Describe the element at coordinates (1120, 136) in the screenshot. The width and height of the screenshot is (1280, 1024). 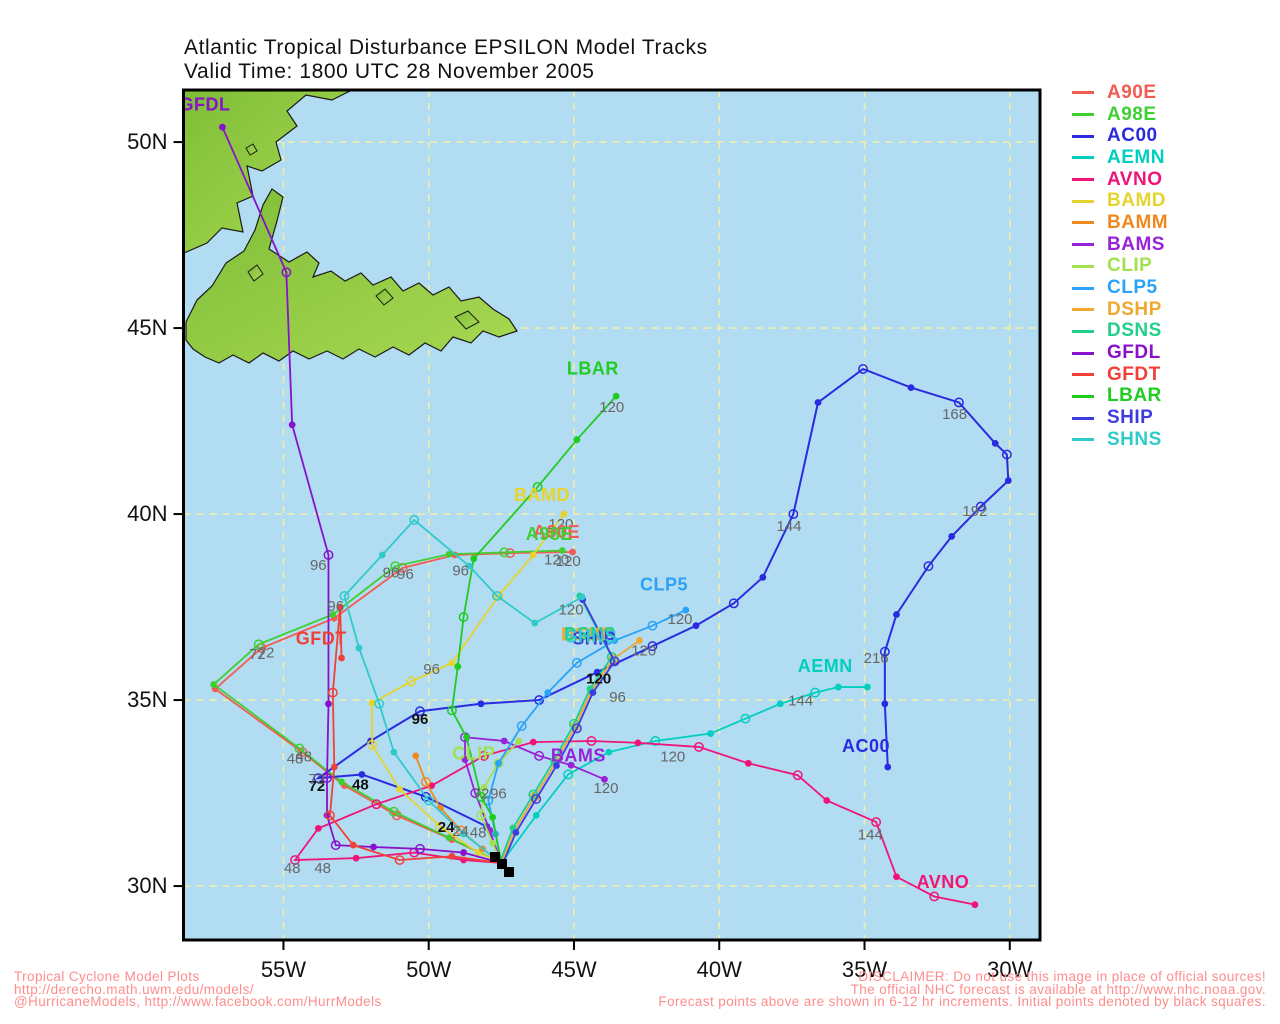
I see `legend-item-AC00: AC00` at that location.